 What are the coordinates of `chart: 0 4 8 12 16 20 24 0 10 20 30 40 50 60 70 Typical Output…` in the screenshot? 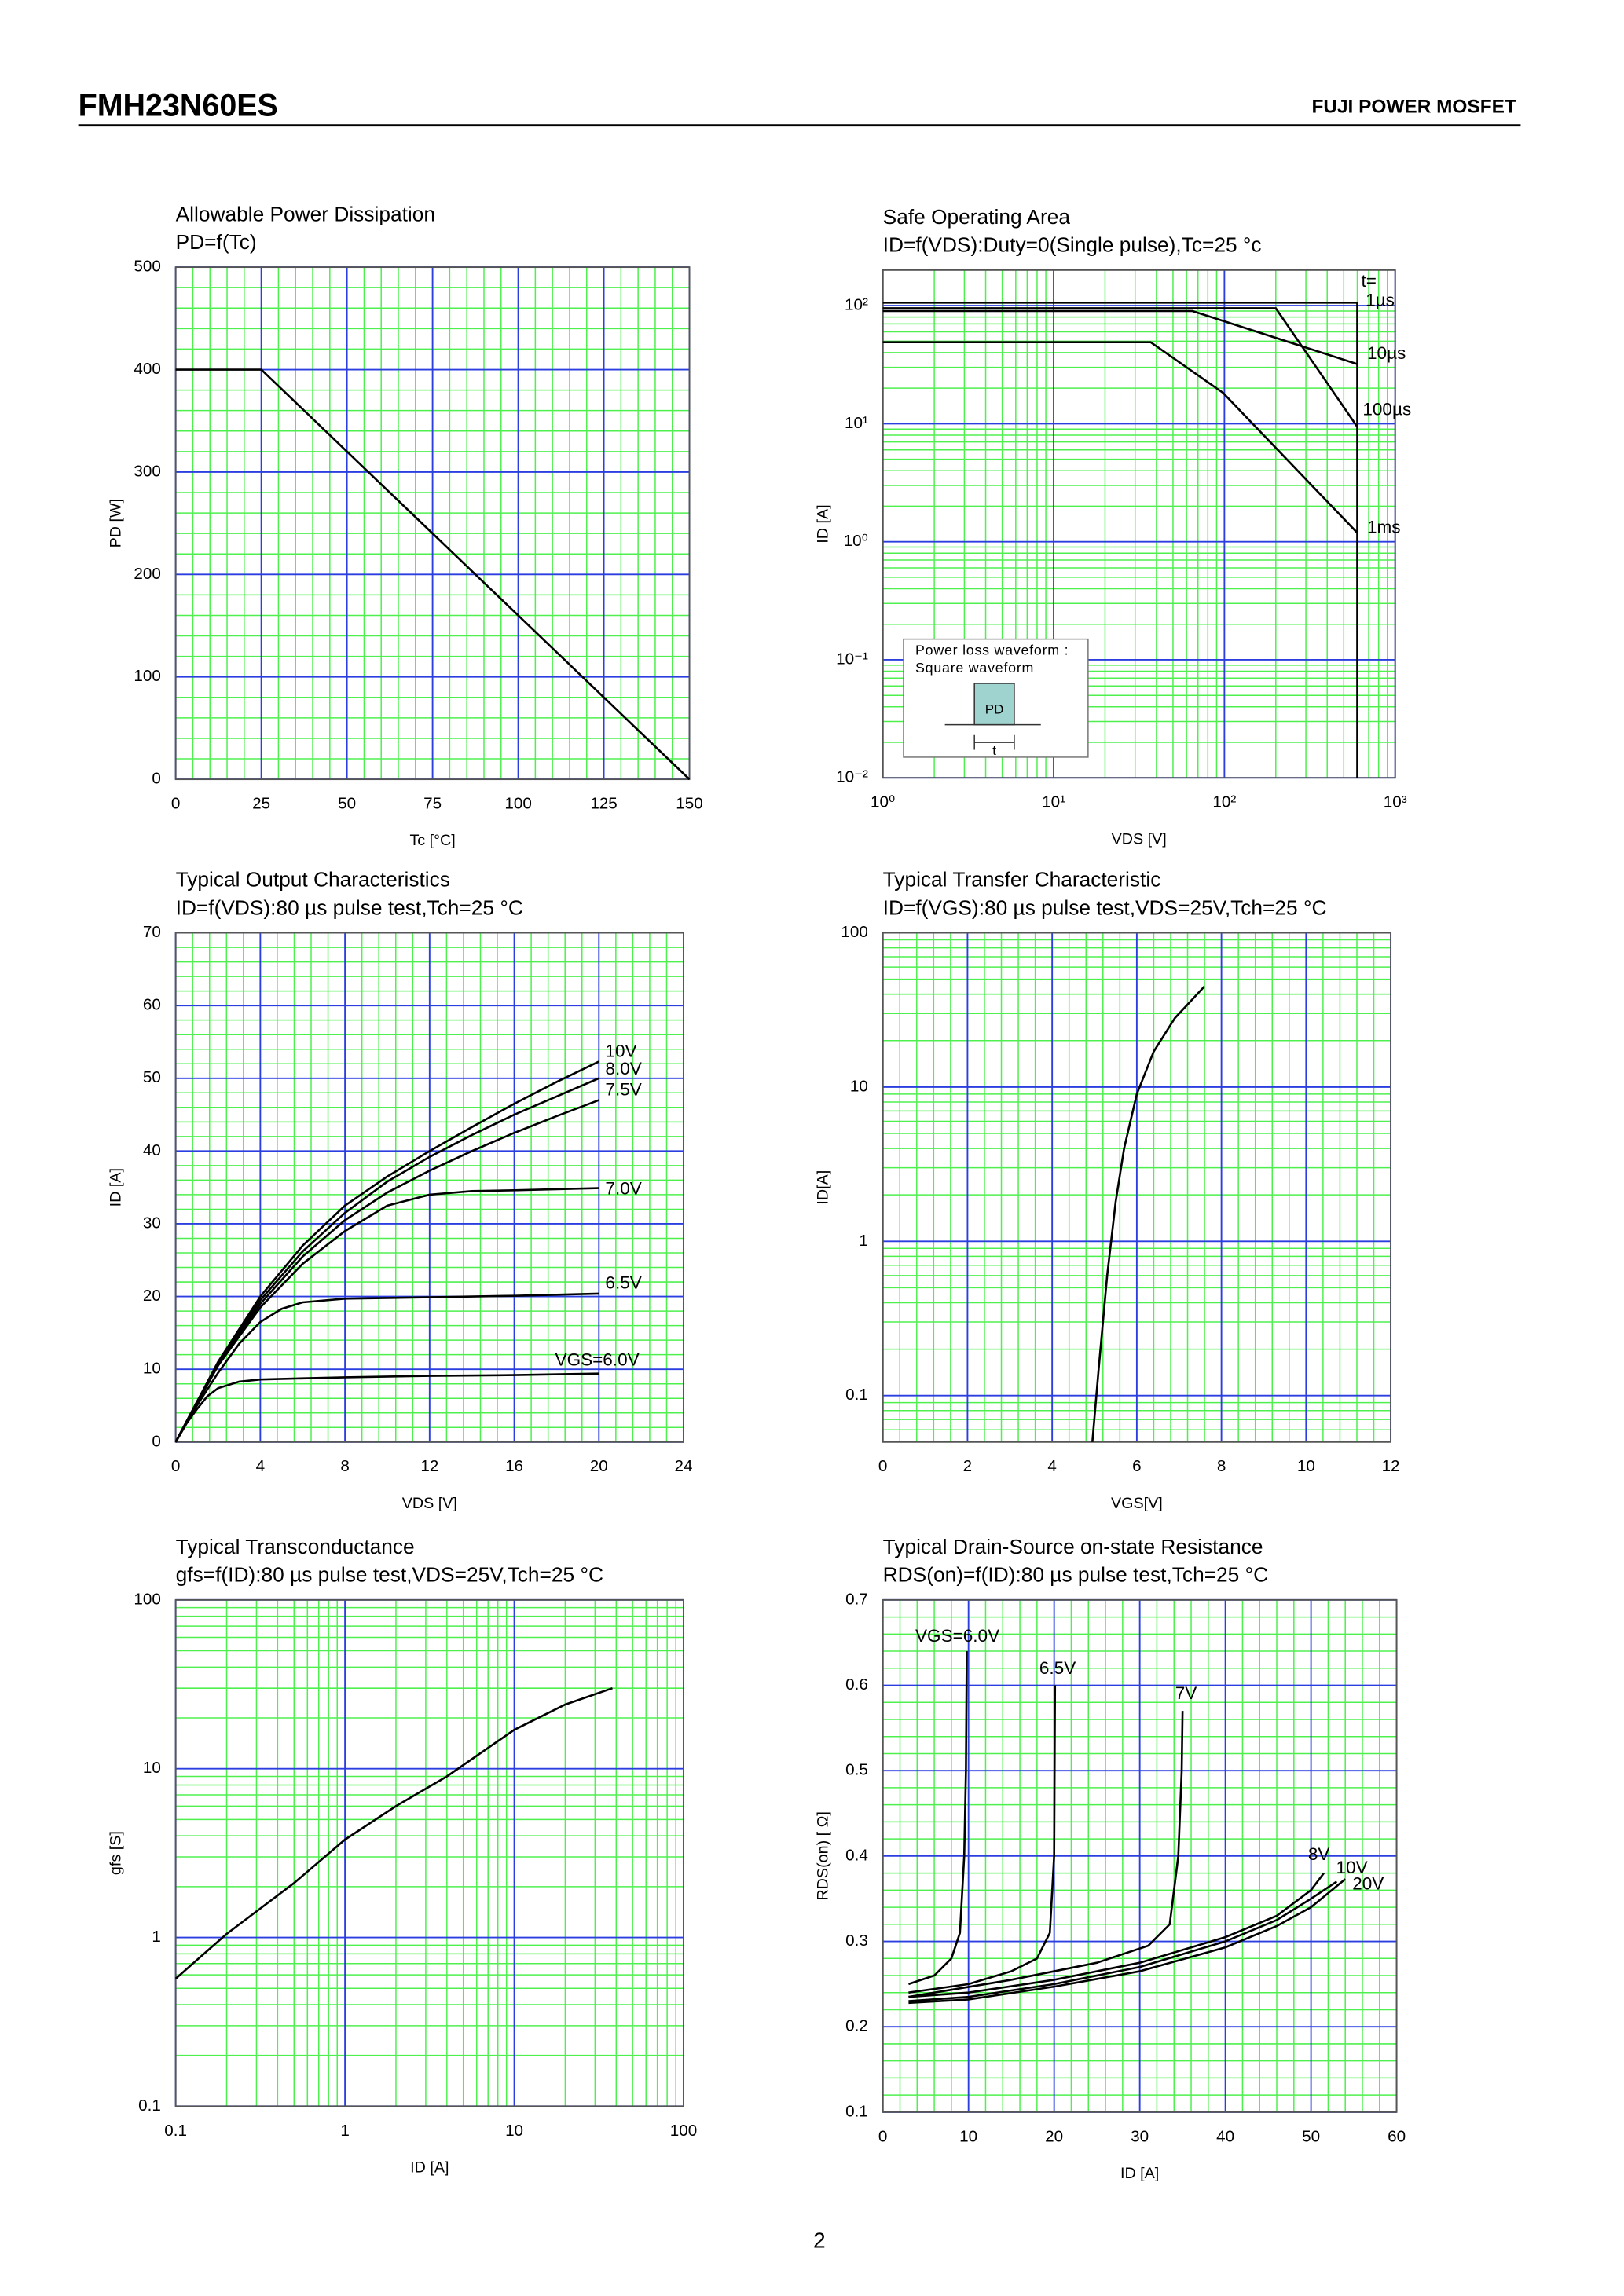 It's located at (400, 1190).